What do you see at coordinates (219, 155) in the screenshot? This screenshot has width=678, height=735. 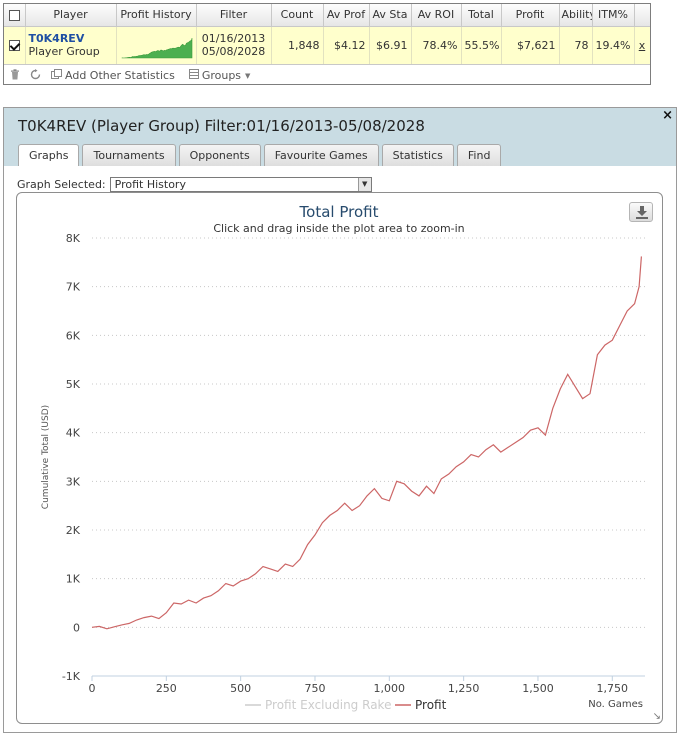 I see `tab-opponents: Opponents` at bounding box center [219, 155].